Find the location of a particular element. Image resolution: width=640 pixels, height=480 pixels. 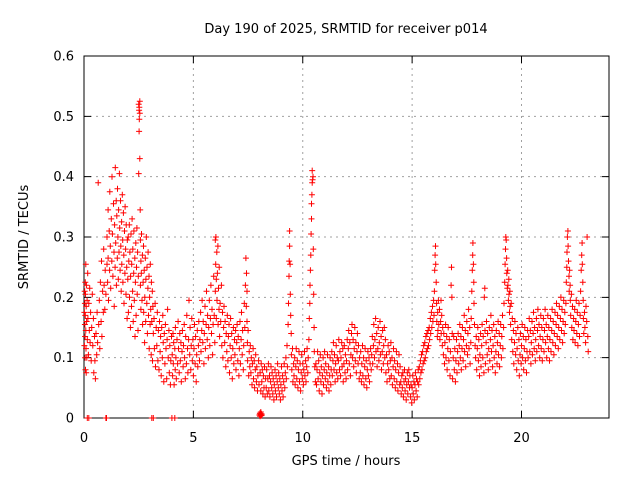

y-tick-label: 0.2 is located at coordinates (63, 298).